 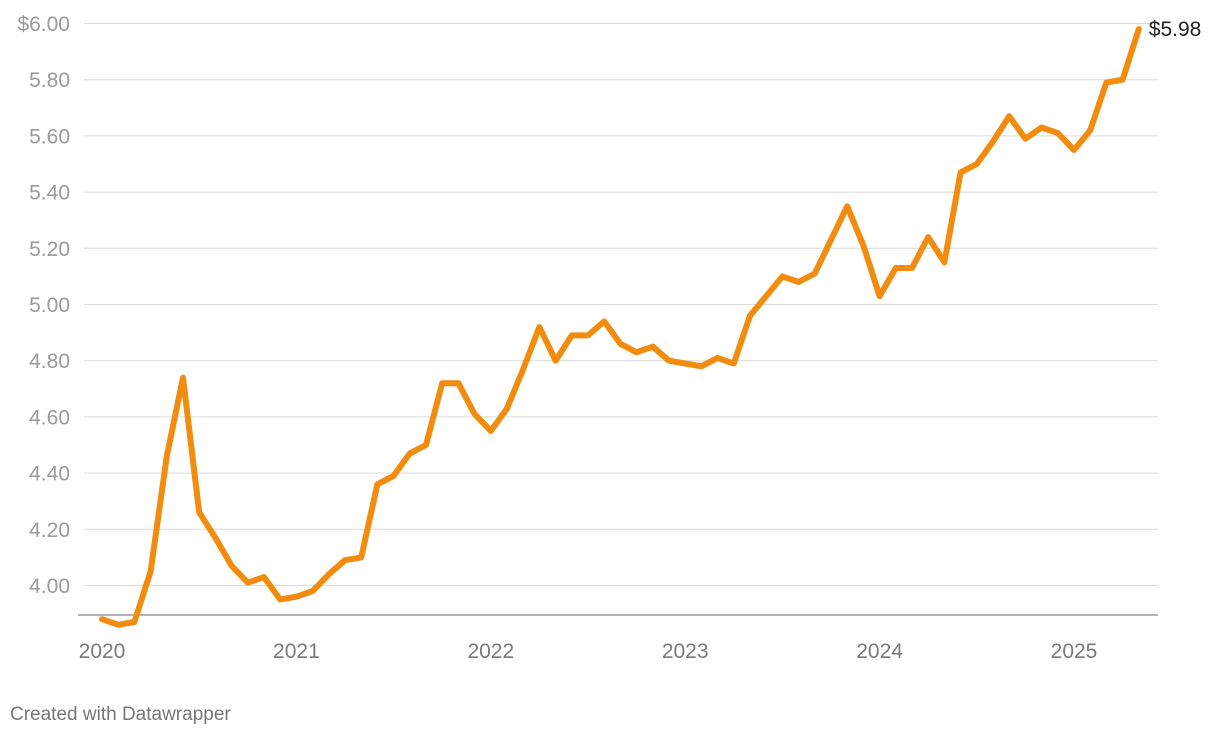 I want to click on y-tick-label: 4.60, so click(x=49, y=417).